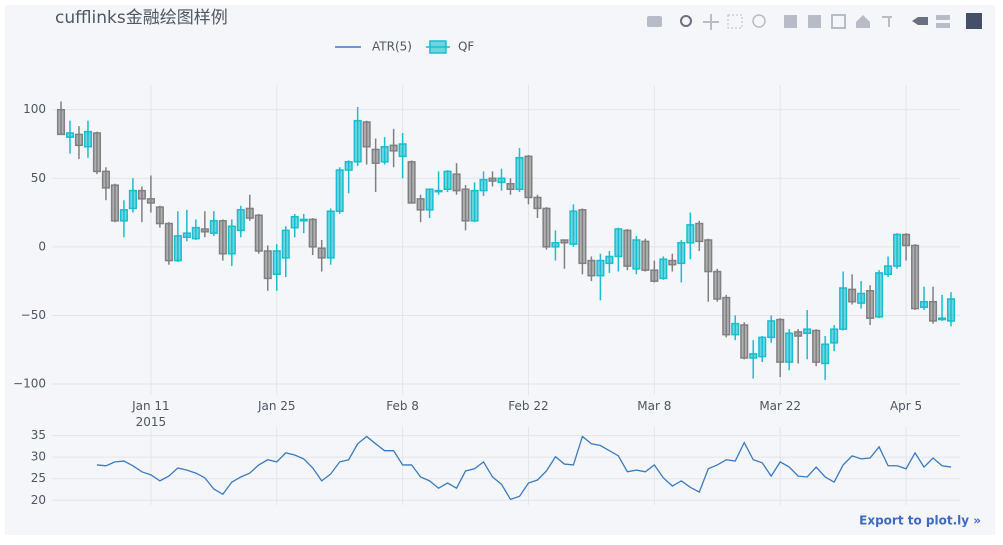  I want to click on x-tick-label: Jan 25, so click(276, 406).